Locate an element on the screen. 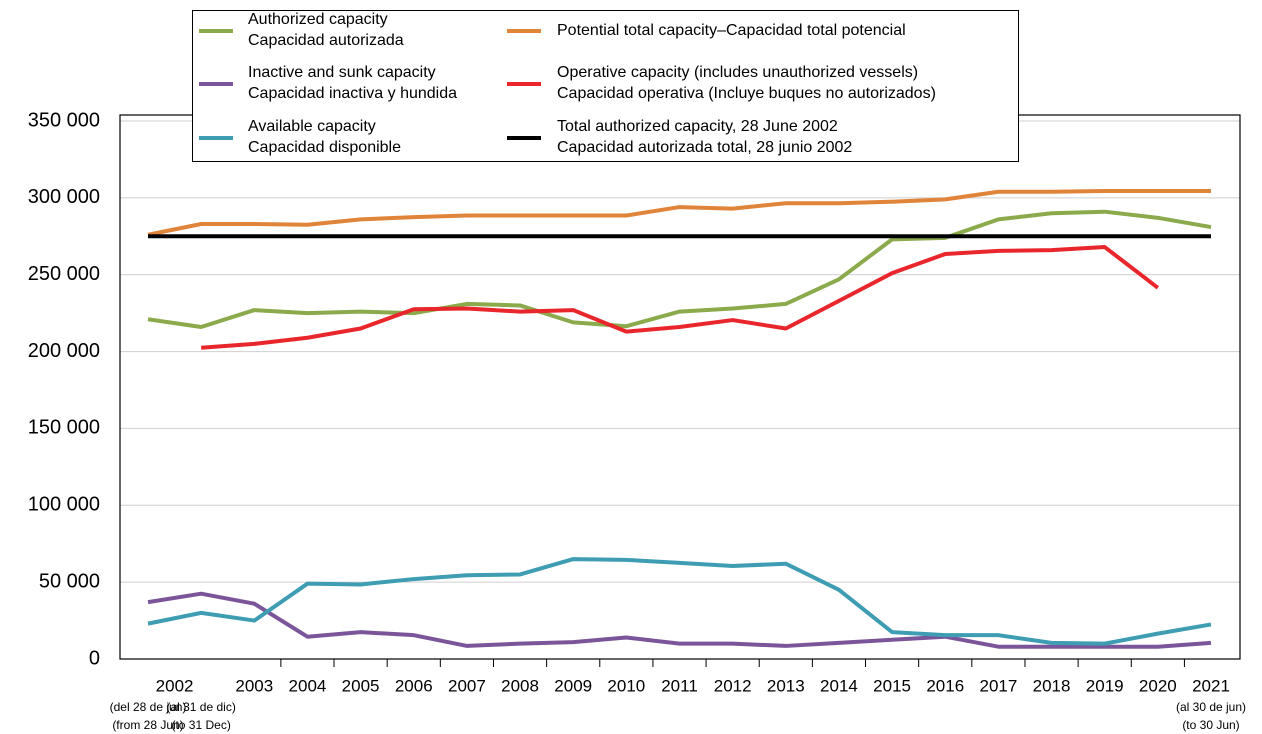 Image resolution: width=1262 pixels, height=734 pixels. x-note: (del 28 de jun) is located at coordinates (148, 707).